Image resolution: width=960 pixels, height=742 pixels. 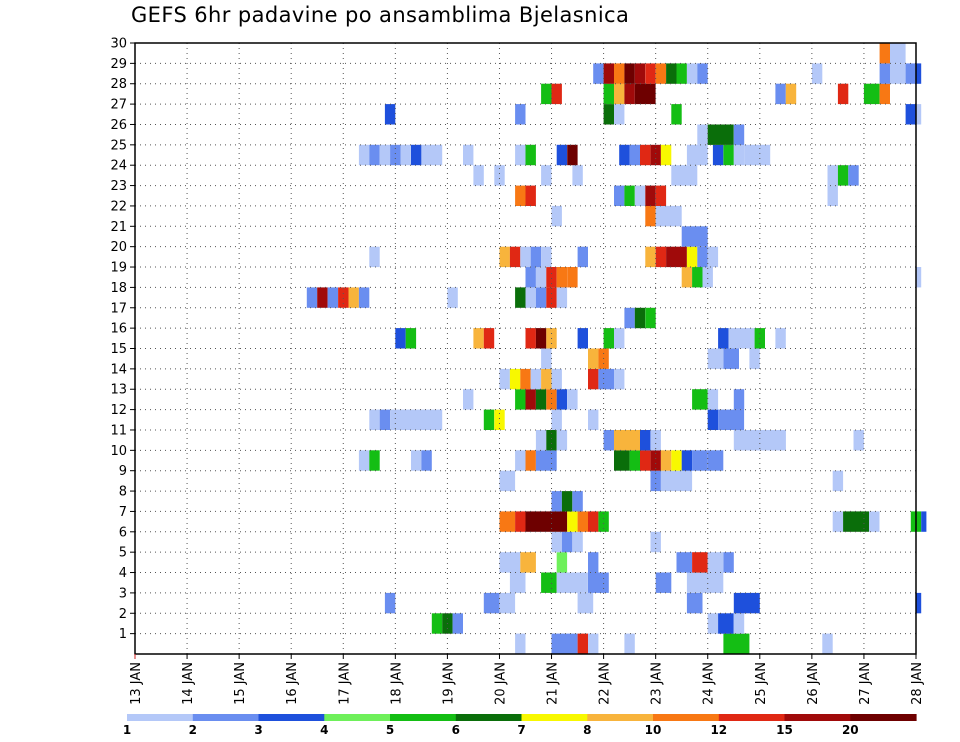 What do you see at coordinates (605, 683) in the screenshot?
I see `x-tick-label: 22 JAN` at bounding box center [605, 683].